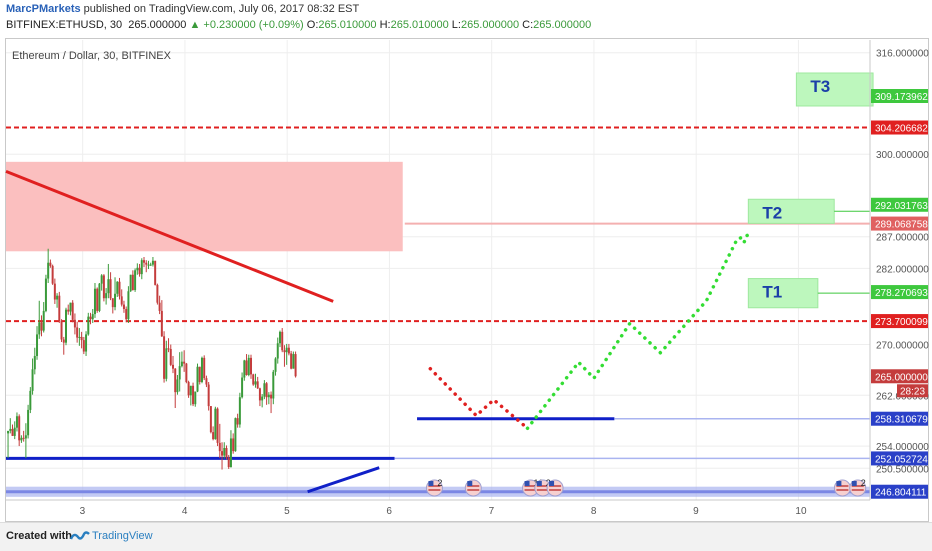  I want to click on footer-bar: Created with TradingView, so click(466, 536).